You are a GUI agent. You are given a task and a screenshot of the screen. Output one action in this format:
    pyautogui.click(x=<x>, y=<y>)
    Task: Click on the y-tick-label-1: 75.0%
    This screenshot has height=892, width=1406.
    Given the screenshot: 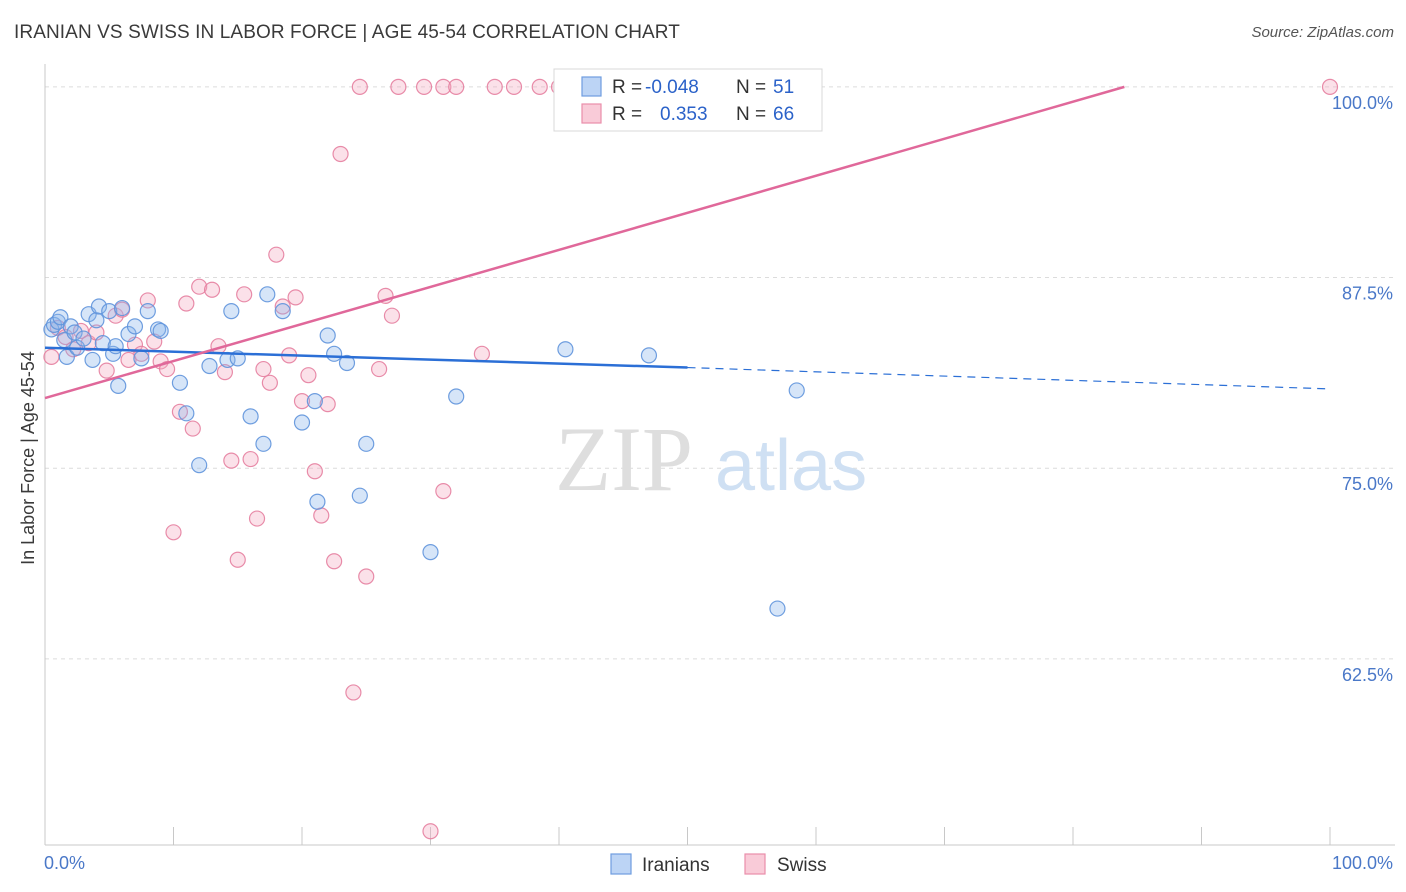 What is the action you would take?
    pyautogui.click(x=1367, y=484)
    